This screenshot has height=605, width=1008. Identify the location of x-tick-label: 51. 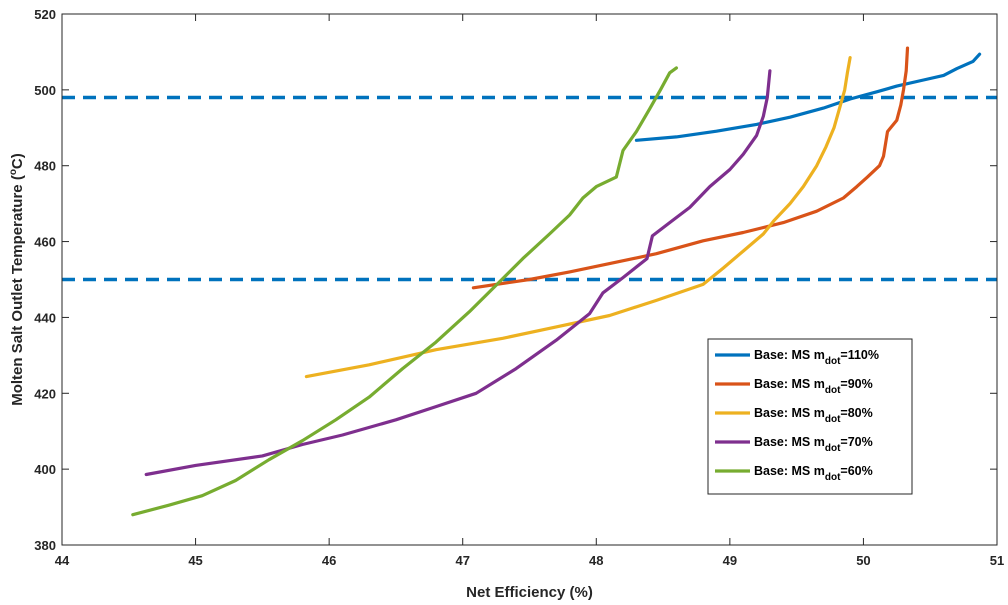
(997, 560).